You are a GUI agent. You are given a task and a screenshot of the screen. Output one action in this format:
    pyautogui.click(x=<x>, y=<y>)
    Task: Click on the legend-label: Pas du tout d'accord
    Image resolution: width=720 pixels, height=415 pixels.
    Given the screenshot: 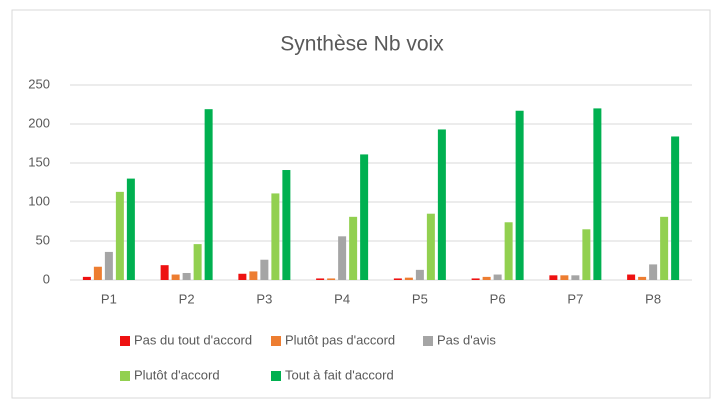 What is the action you would take?
    pyautogui.click(x=193, y=339)
    